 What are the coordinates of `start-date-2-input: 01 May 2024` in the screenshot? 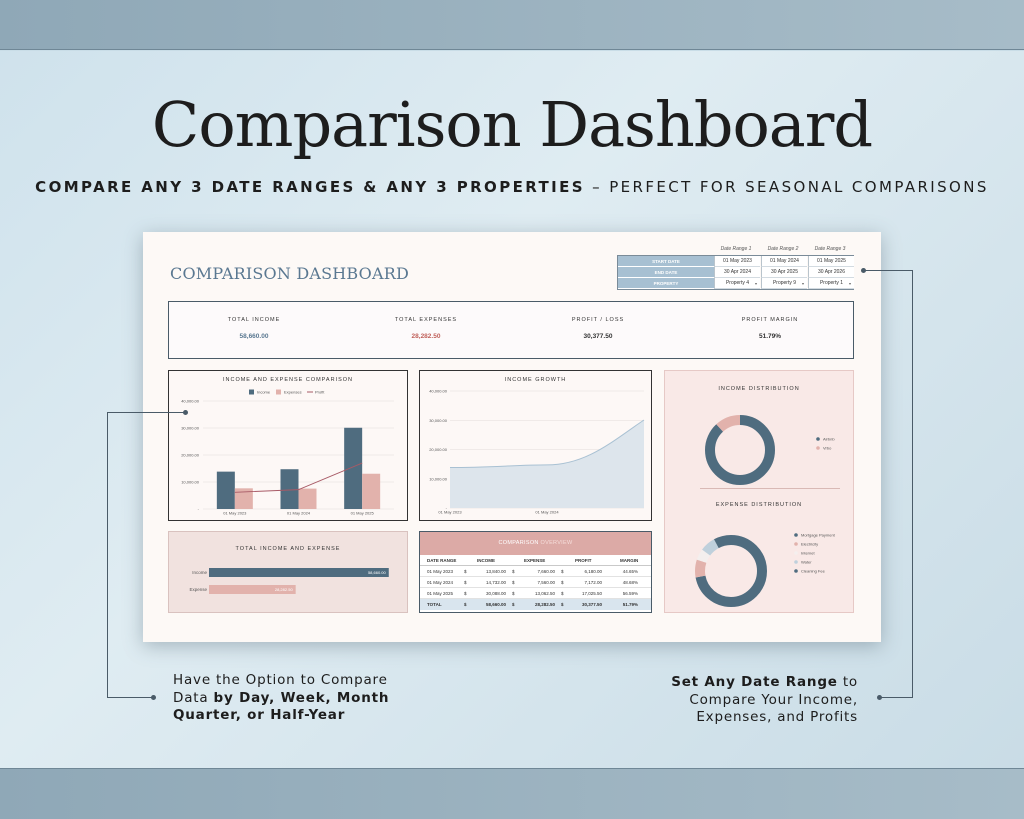 It's located at (784, 261).